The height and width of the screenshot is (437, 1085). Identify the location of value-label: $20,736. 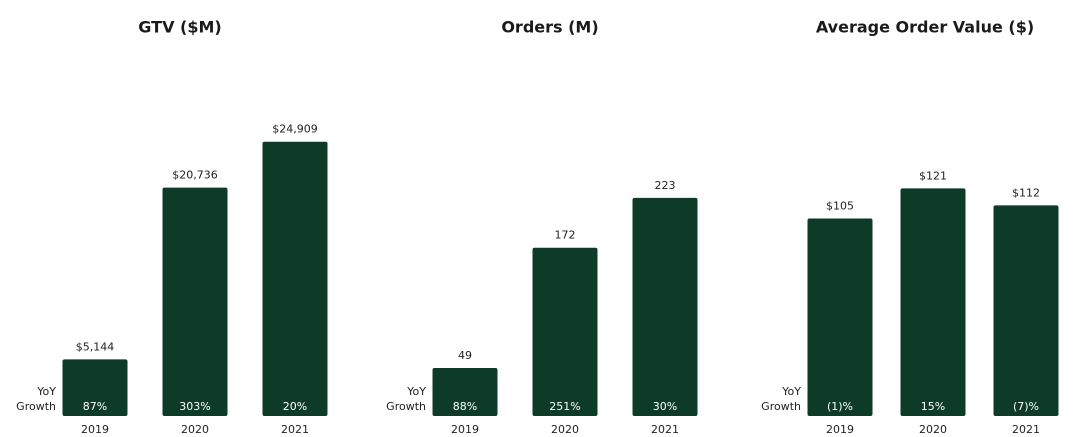
(195, 175).